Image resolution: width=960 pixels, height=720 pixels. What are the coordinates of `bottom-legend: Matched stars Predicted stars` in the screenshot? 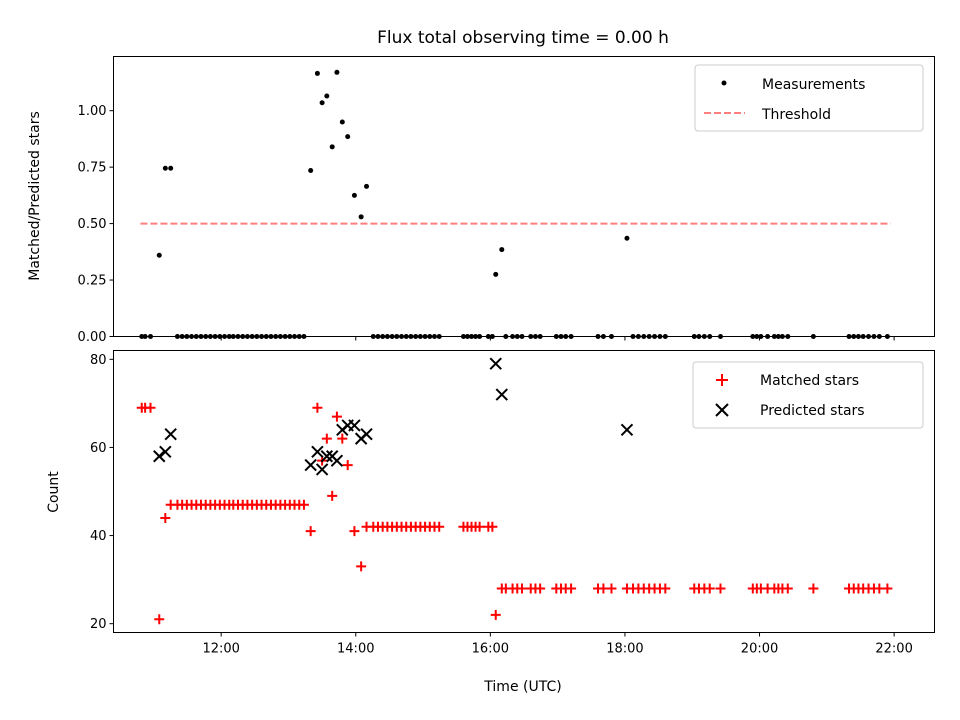 It's located at (808, 395).